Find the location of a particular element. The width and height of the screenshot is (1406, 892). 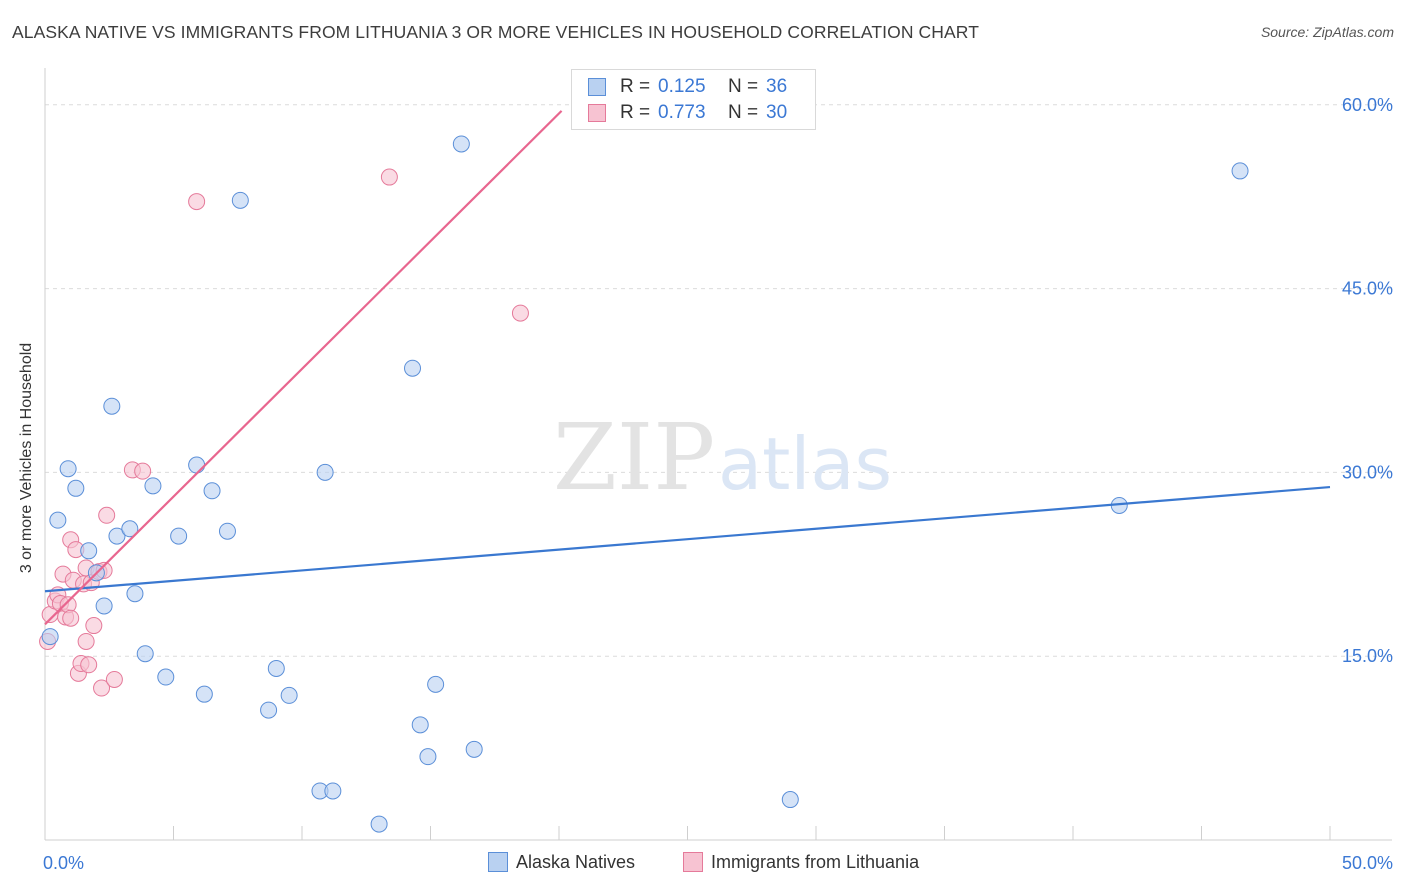

y-axis-label: 3 or more Vehicles in Household is located at coordinates (26, 458).